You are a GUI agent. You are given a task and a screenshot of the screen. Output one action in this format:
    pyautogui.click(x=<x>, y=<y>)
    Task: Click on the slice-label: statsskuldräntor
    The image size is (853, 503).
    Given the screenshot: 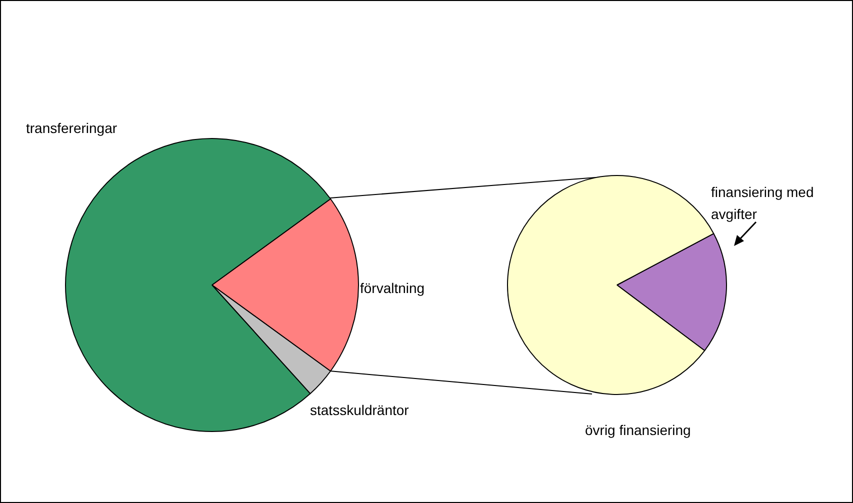 What is the action you would take?
    pyautogui.click(x=360, y=410)
    